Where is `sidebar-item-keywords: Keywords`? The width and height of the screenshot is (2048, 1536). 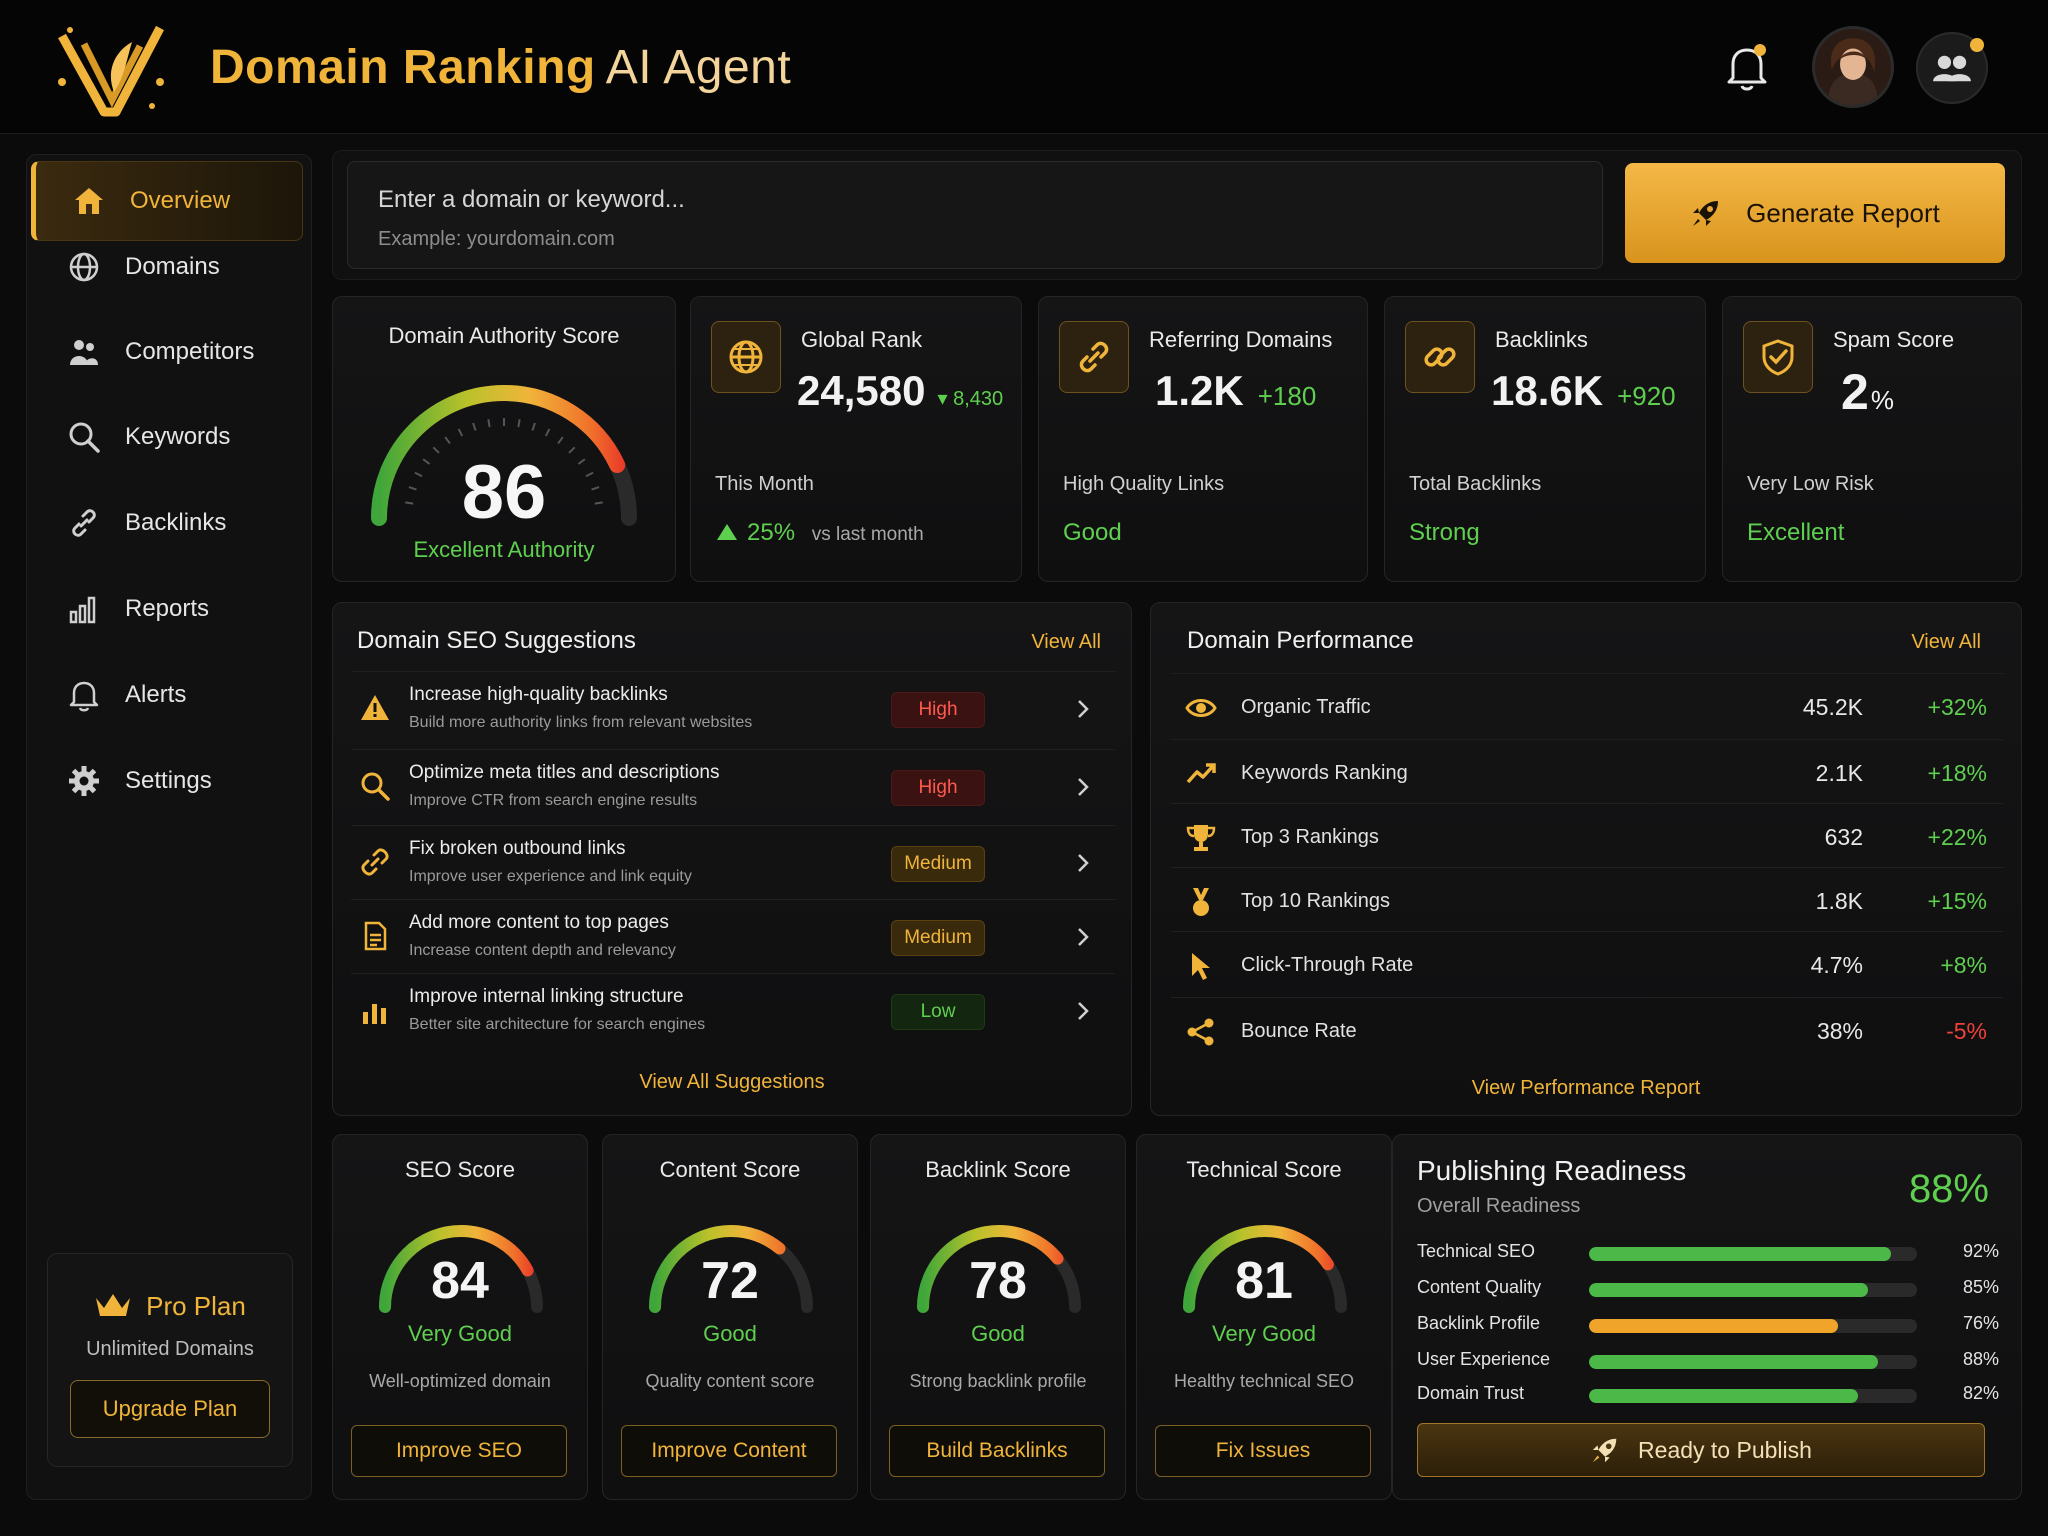 sidebar-item-keywords: Keywords is located at coordinates (167, 437).